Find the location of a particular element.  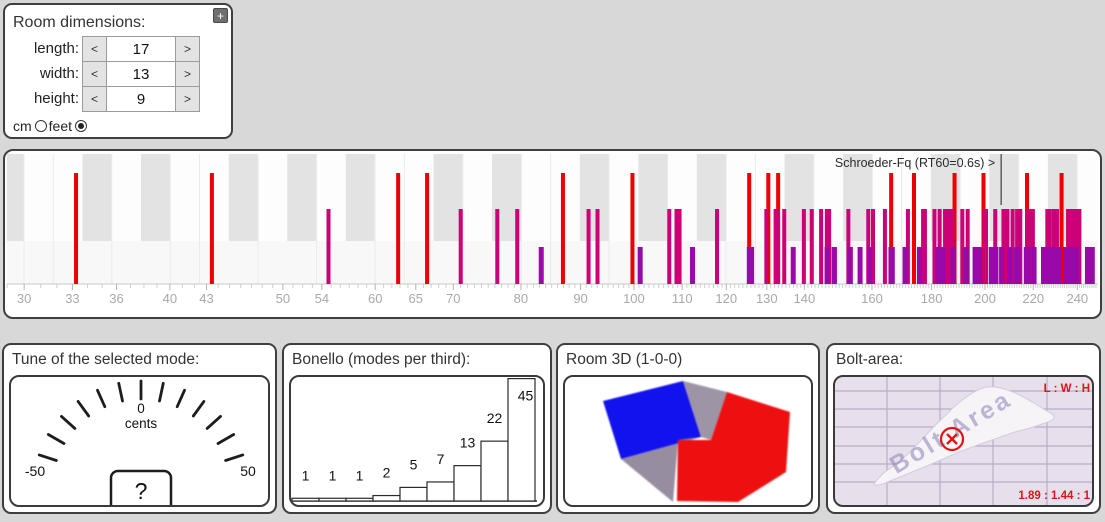

width-increment-button: > is located at coordinates (187, 74).